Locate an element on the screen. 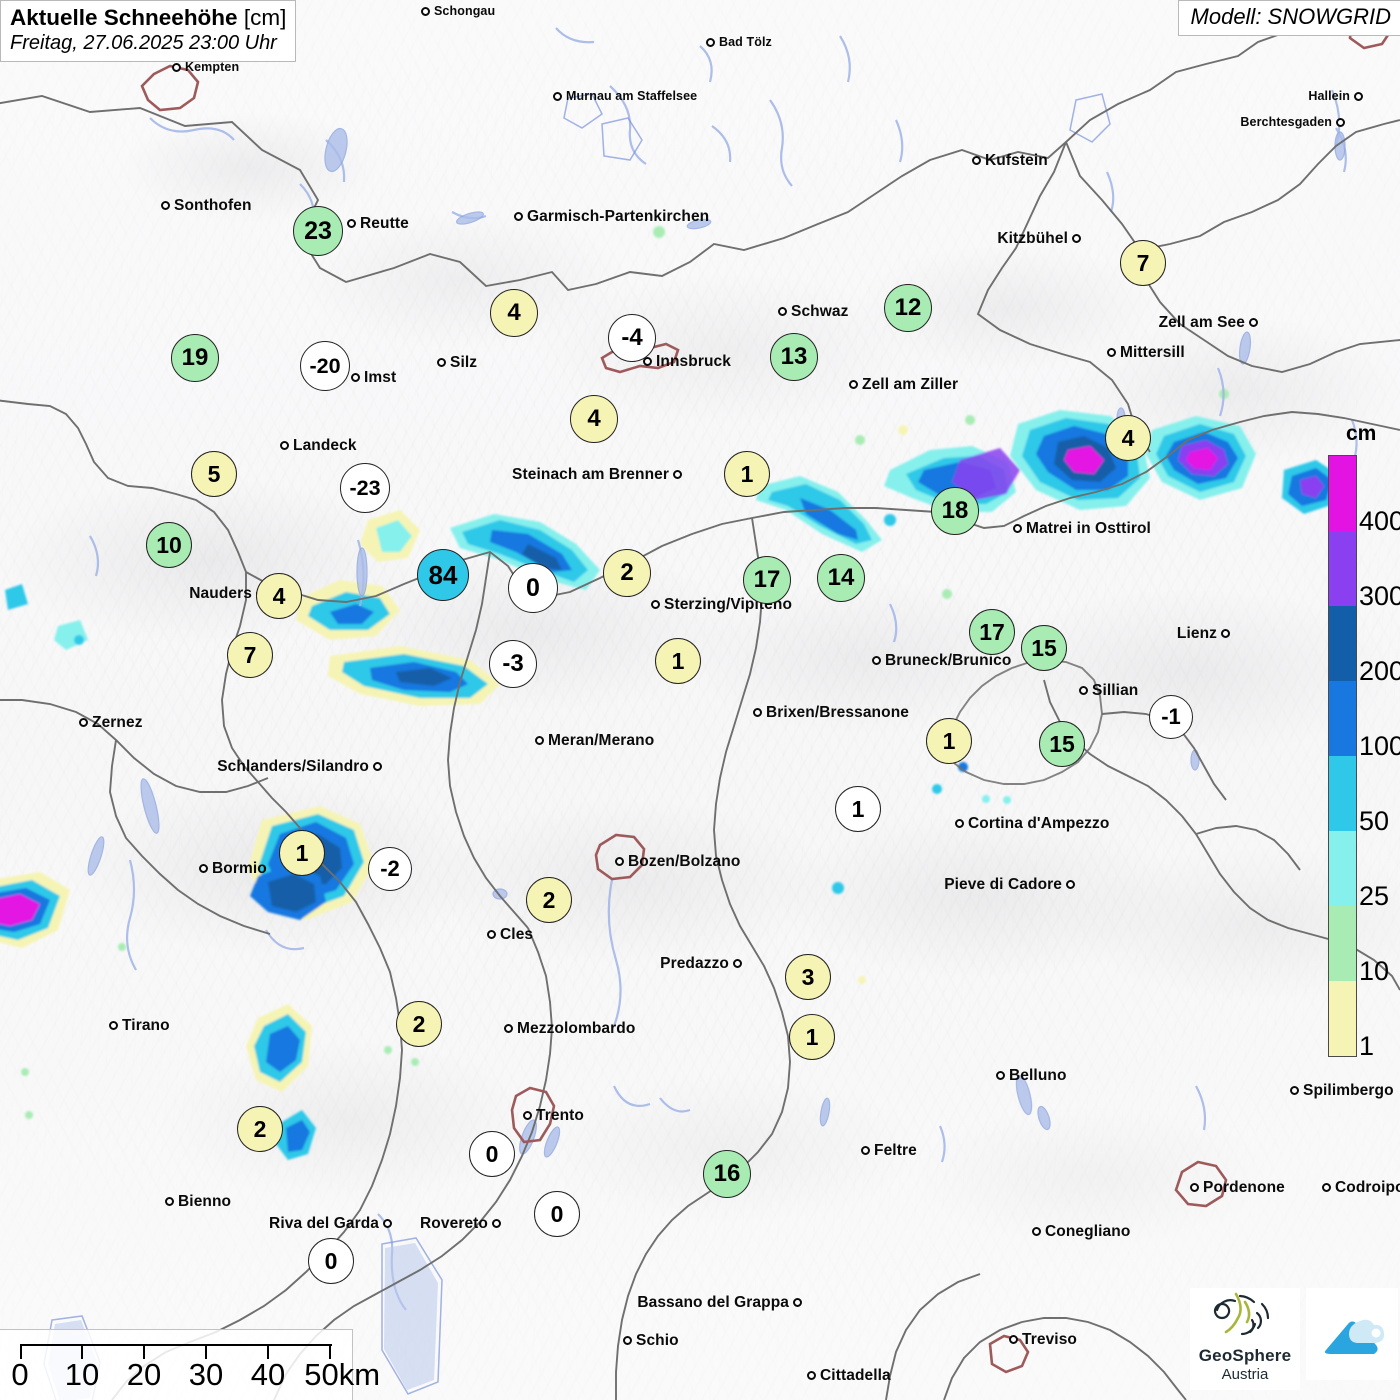  station-value: 4 is located at coordinates (279, 595).